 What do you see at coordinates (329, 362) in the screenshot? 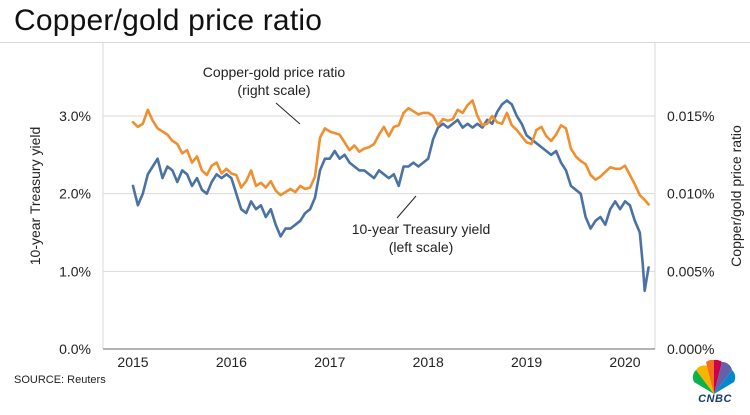
I see `x-tick-label: 2017` at bounding box center [329, 362].